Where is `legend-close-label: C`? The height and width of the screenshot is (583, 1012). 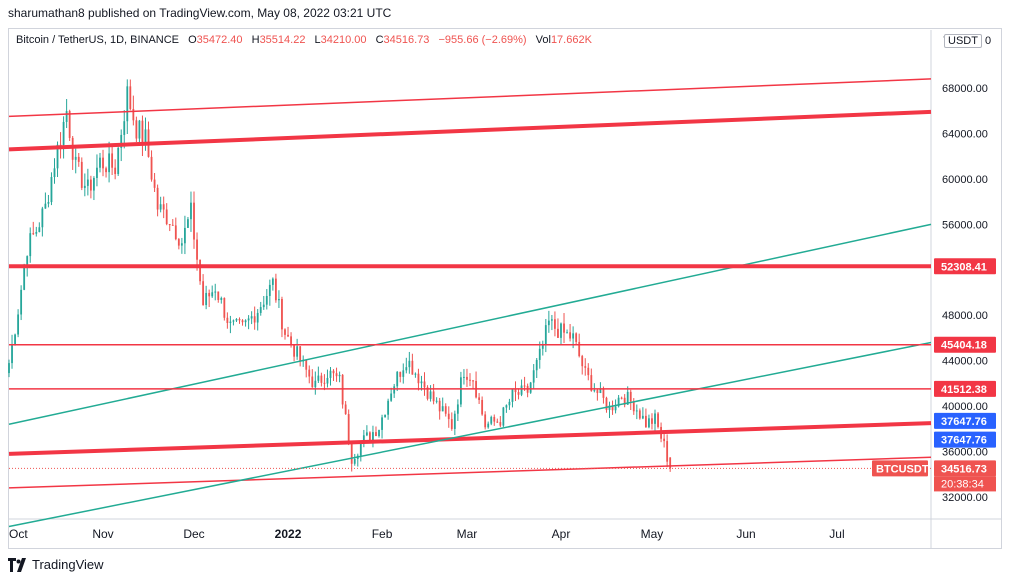 legend-close-label: C is located at coordinates (379, 40).